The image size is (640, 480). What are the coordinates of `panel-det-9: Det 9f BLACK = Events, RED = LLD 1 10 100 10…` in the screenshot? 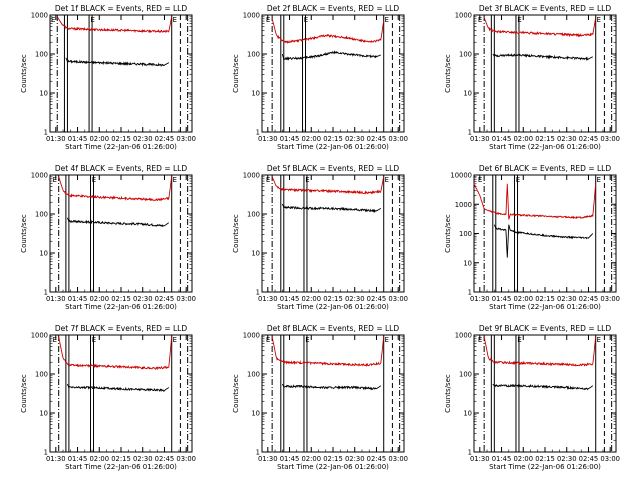 It's located at (532, 397).